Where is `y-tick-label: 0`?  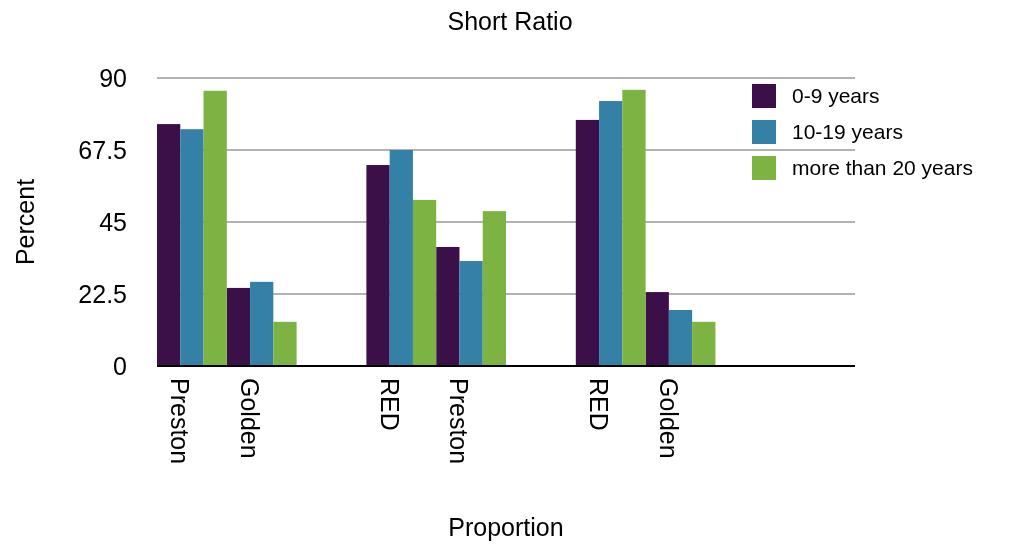 y-tick-label: 0 is located at coordinates (120, 365).